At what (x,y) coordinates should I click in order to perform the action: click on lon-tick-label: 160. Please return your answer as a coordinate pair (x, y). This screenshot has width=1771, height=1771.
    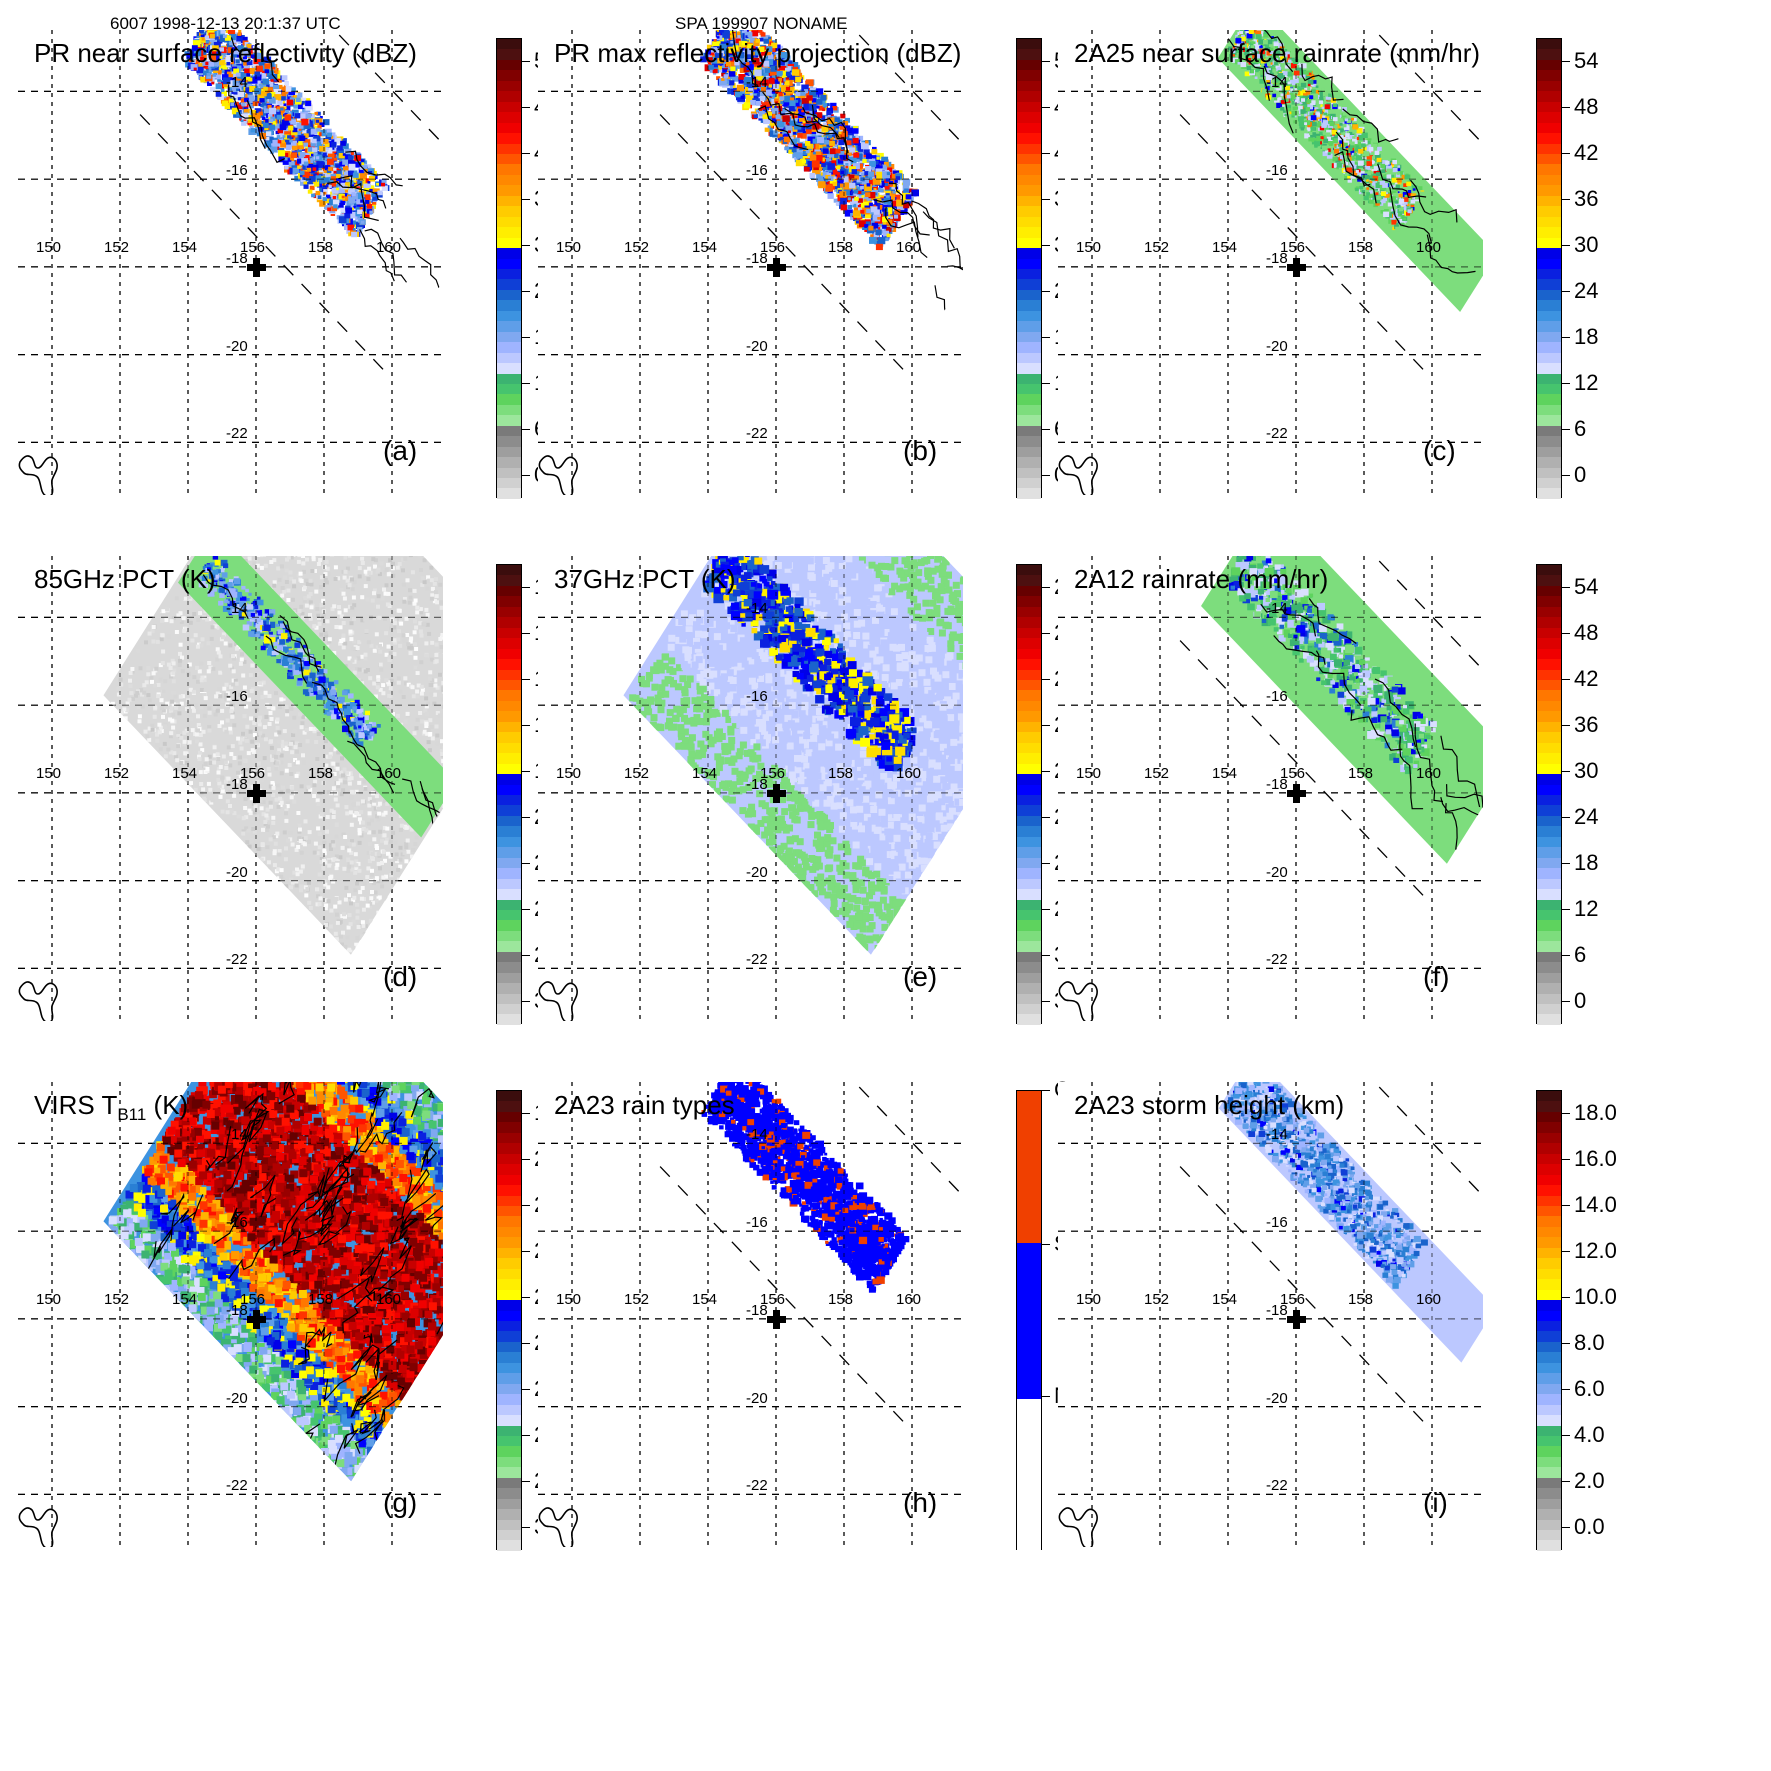
    Looking at the image, I should click on (388, 247).